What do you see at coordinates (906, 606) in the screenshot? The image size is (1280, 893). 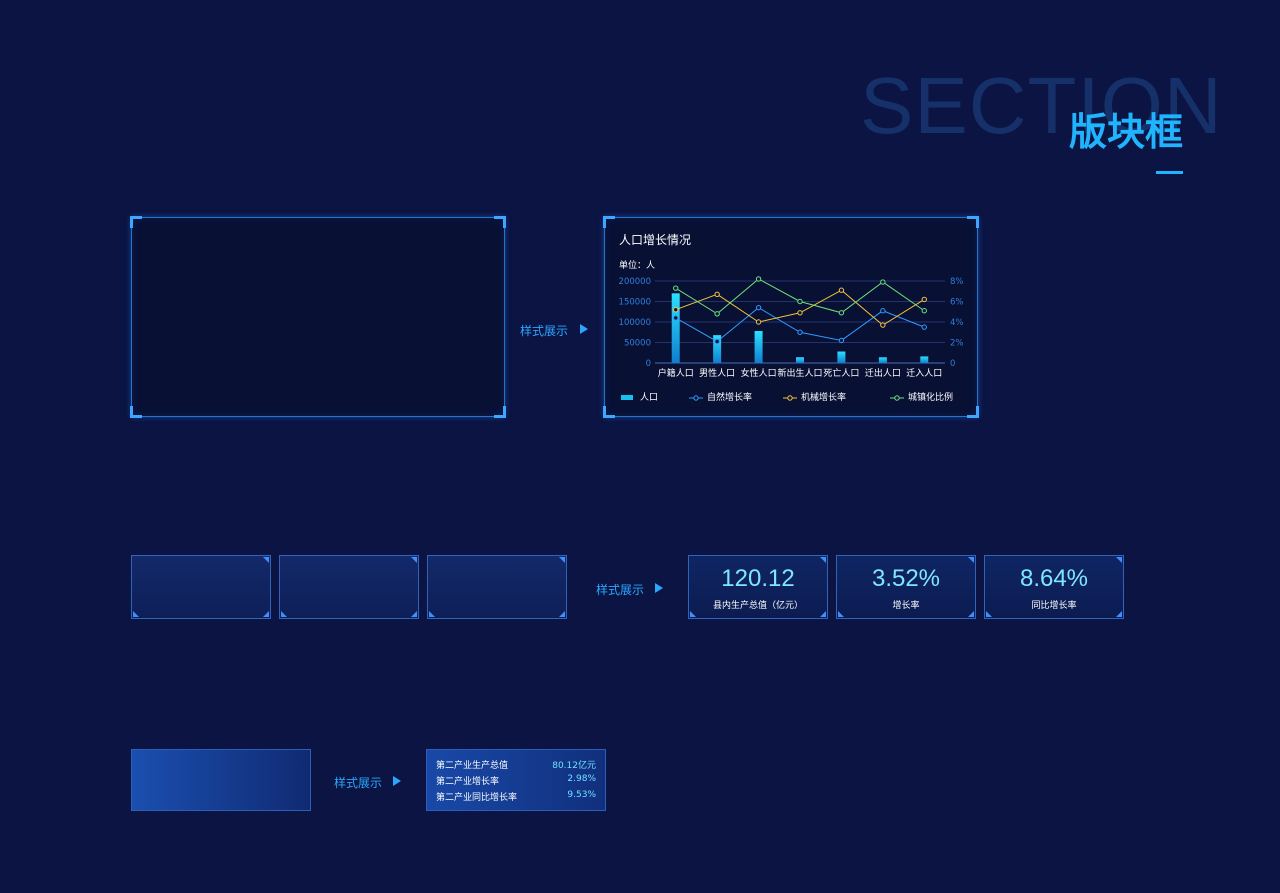 I see `stat-label: 增长率` at bounding box center [906, 606].